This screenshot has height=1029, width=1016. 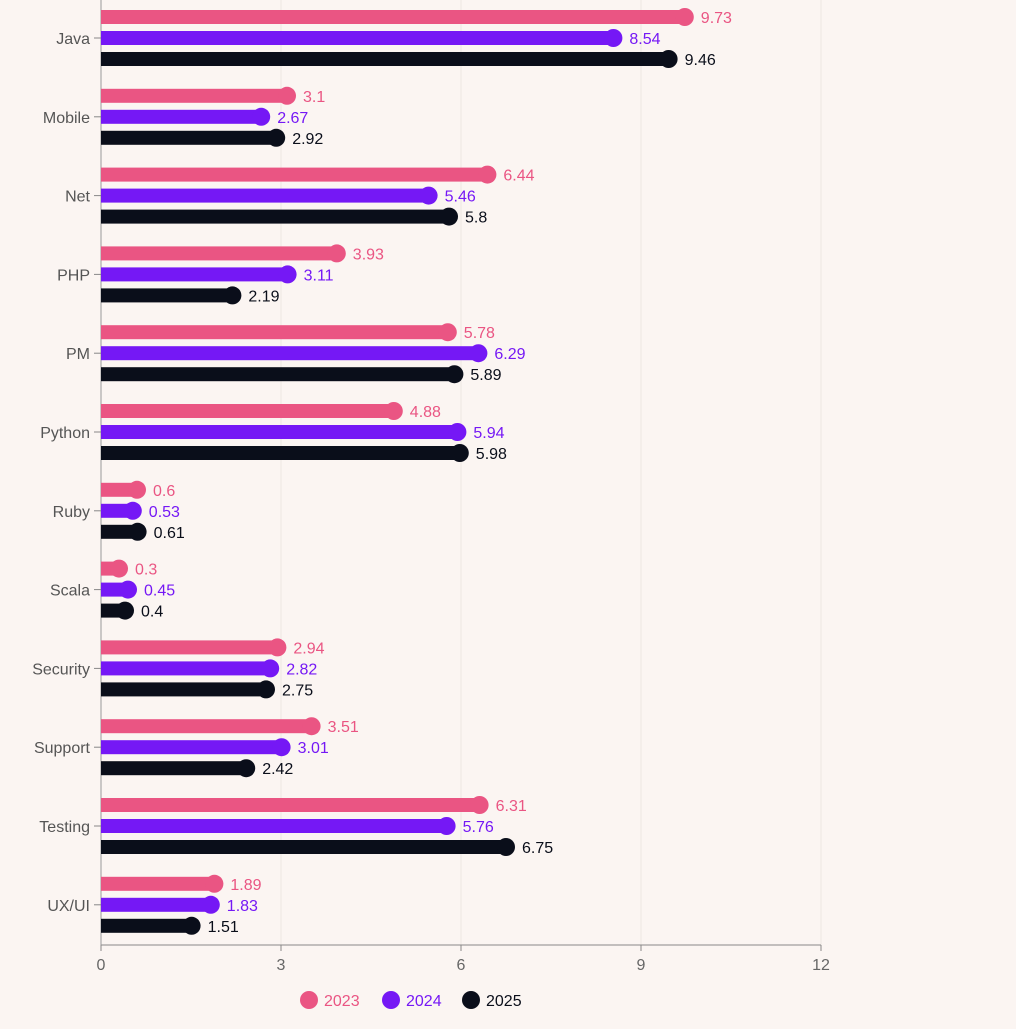 I want to click on value-label: 5.46, so click(x=460, y=197).